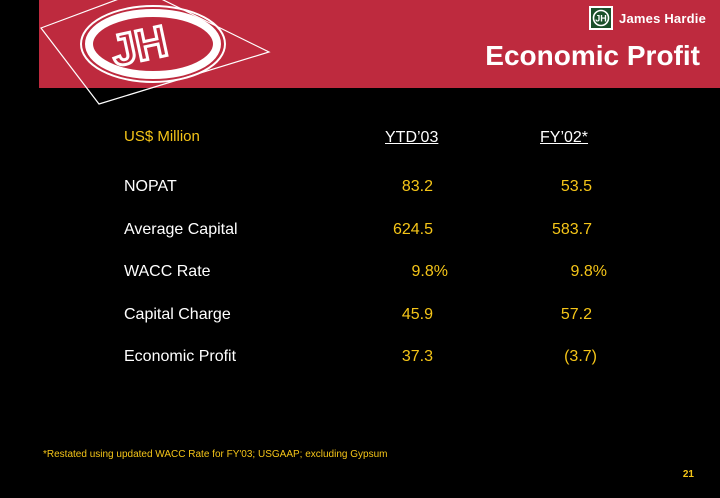 The width and height of the screenshot is (720, 498). What do you see at coordinates (181, 229) in the screenshot?
I see `row-label: Average Capital` at bounding box center [181, 229].